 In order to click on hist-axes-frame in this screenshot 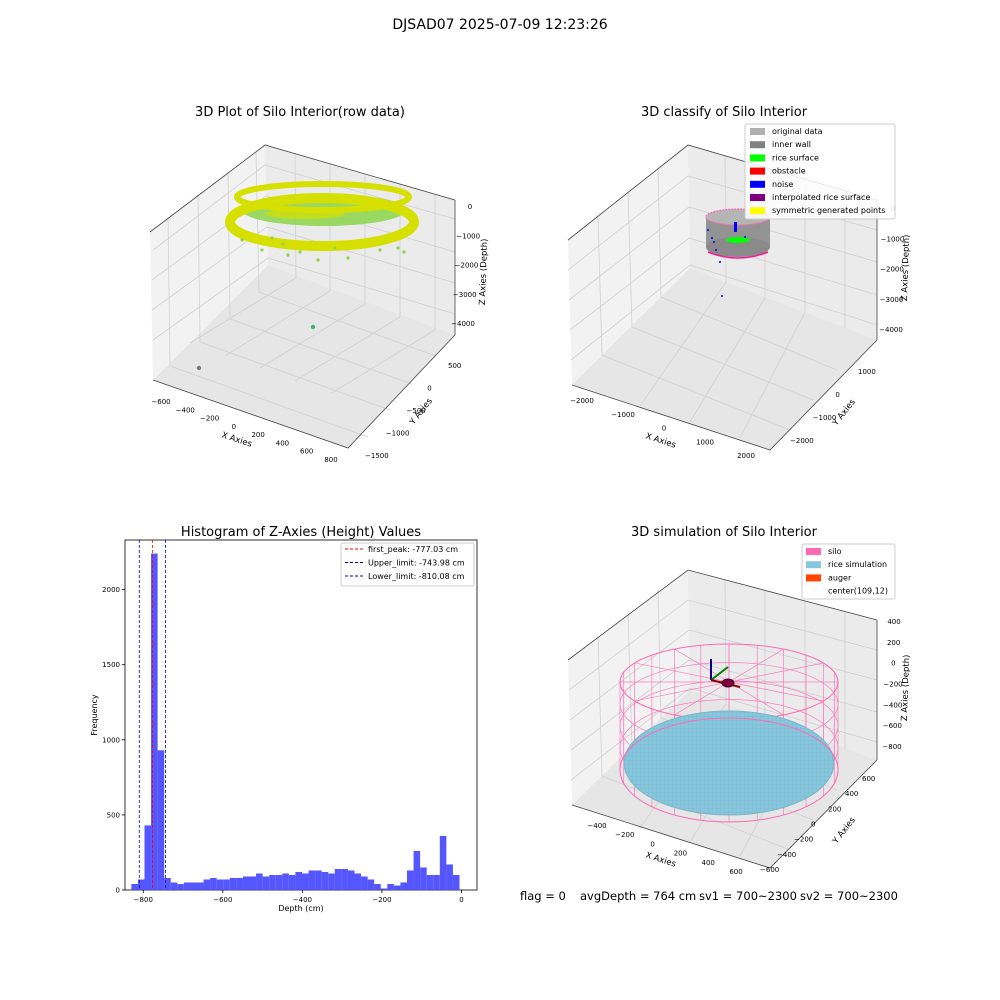, I will do `click(301, 715)`.